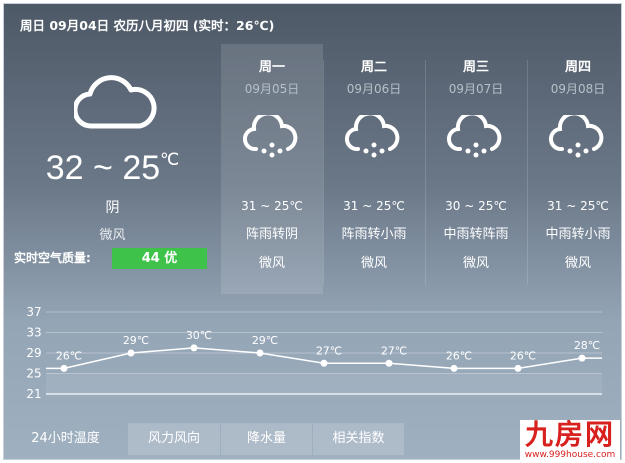 This screenshot has width=625, height=463. What do you see at coordinates (374, 89) in the screenshot?
I see `forecast-date: 09月06日` at bounding box center [374, 89].